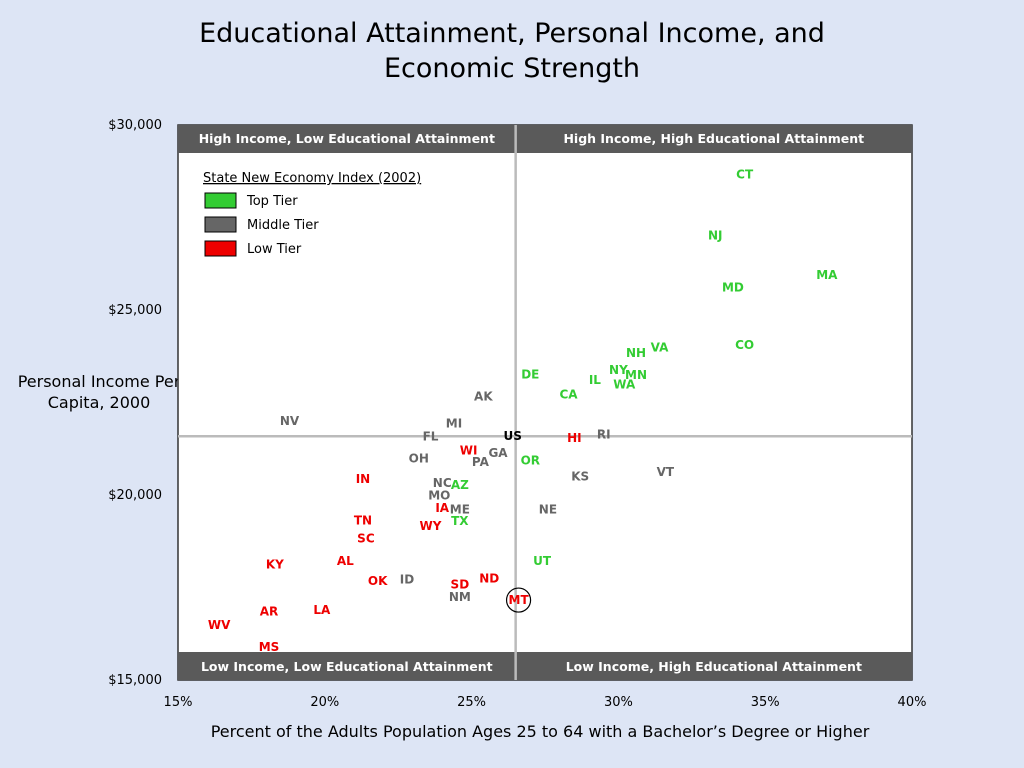 Image resolution: width=1024 pixels, height=768 pixels. What do you see at coordinates (378, 581) in the screenshot?
I see `data-point-ok: OK` at bounding box center [378, 581].